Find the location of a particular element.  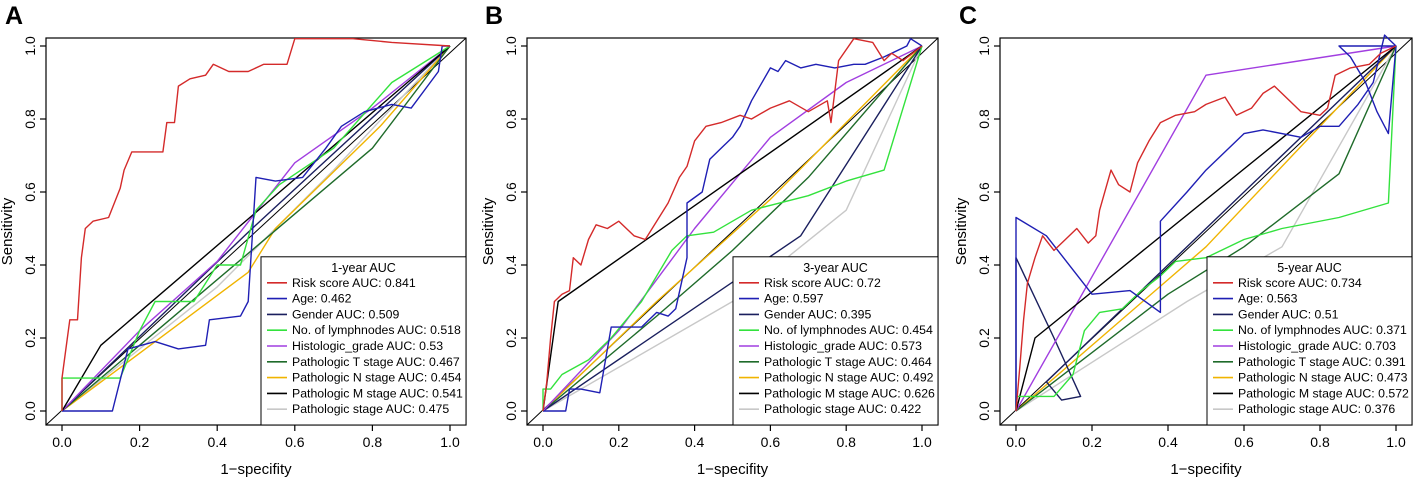

legend-title: 5-year AUC is located at coordinates (1309, 268).